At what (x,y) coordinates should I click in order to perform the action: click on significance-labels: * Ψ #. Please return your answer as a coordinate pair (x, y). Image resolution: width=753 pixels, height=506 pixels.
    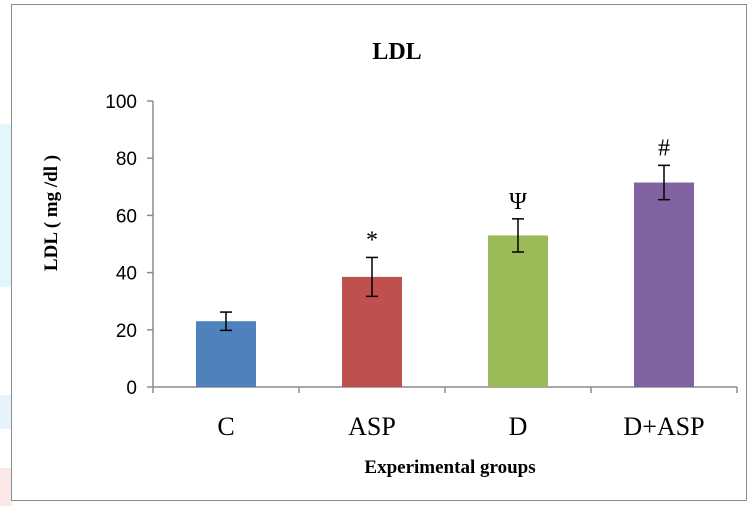
    Looking at the image, I should click on (518, 194).